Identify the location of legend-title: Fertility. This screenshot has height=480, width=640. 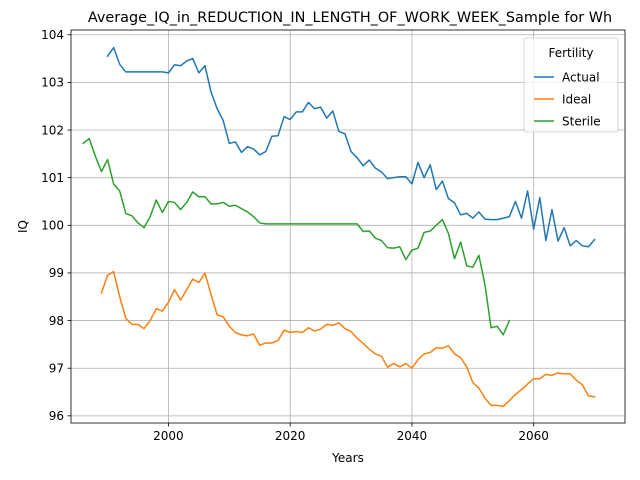
(570, 53).